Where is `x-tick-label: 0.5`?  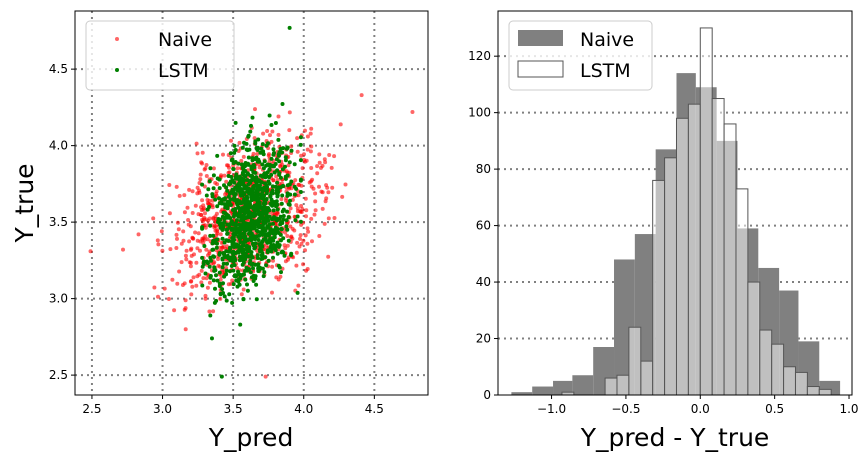 x-tick-label: 0.5 is located at coordinates (774, 409).